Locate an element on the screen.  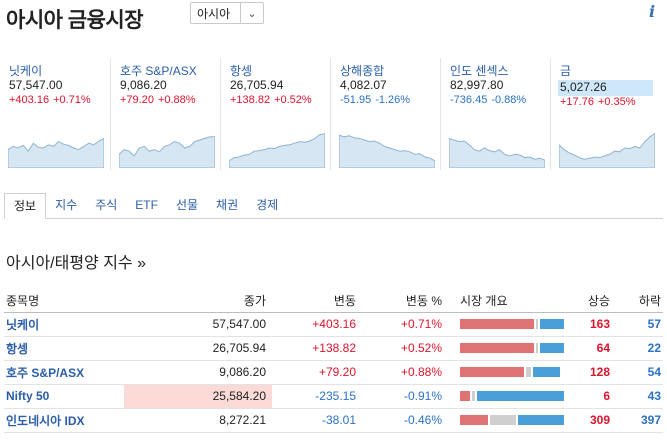
market-card: 호주 S&P/ASX 9,086.20 +79.20 +0.88% is located at coordinates (165, 114).